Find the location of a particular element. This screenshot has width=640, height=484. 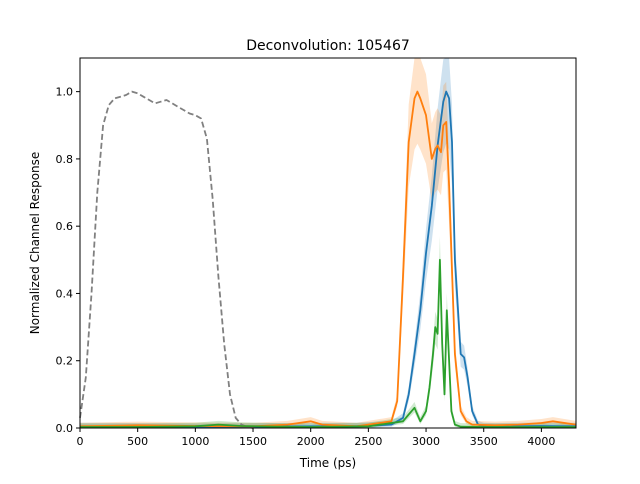

y-tick-label: 0.4 is located at coordinates (65, 293).